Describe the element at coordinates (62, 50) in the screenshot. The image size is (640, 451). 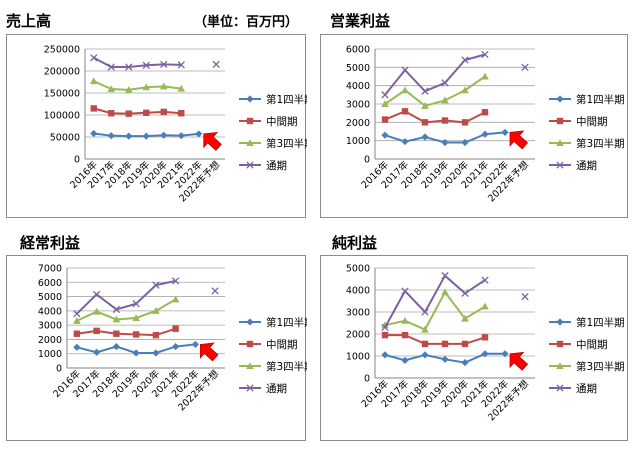
I see `y-tick-label: 250000` at that location.